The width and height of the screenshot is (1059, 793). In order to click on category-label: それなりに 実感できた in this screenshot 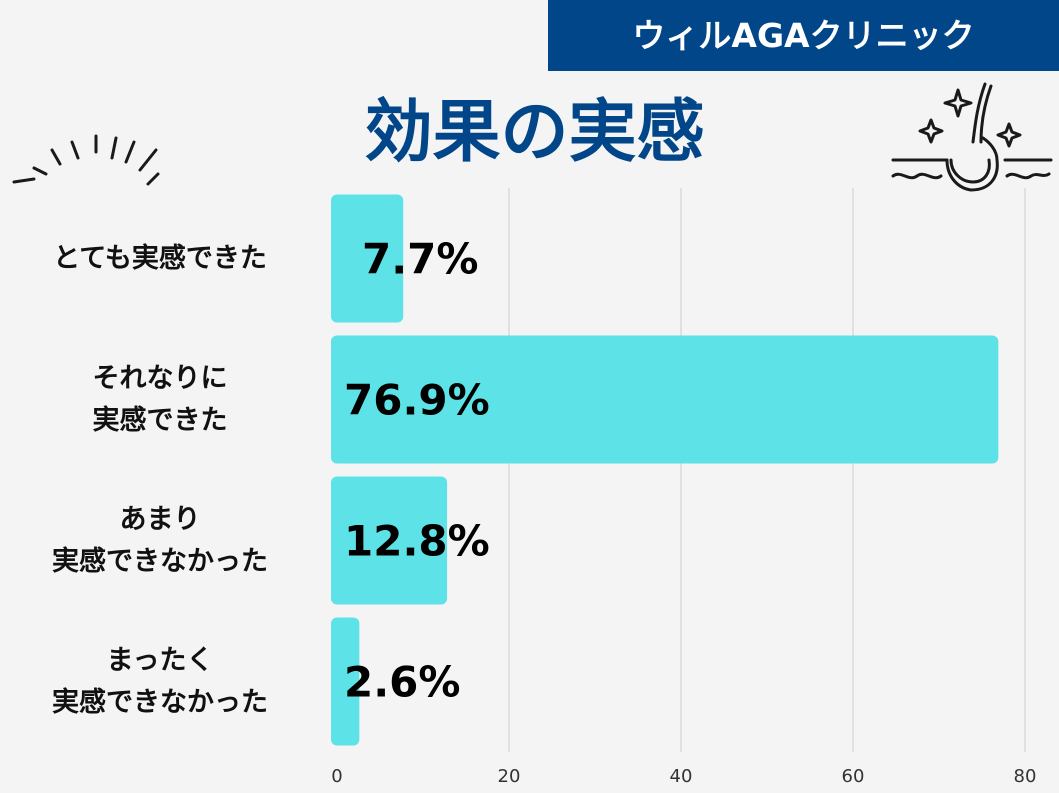, I will do `click(160, 399)`.